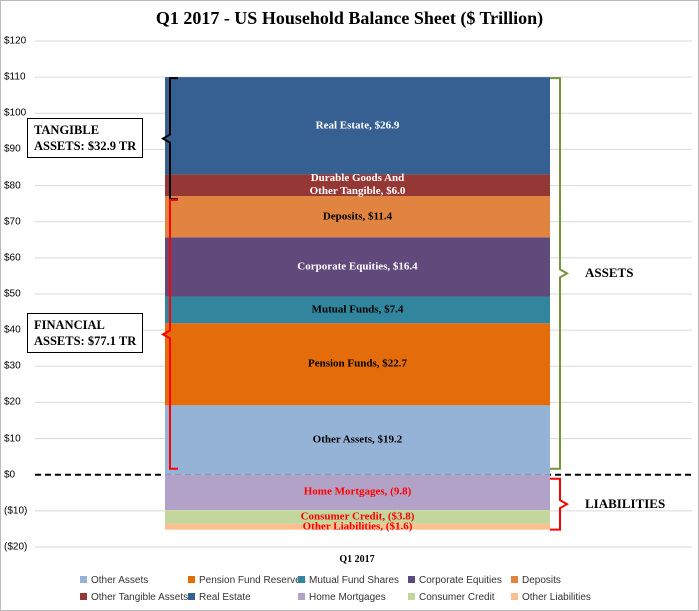 Image resolution: width=699 pixels, height=611 pixels. Describe the element at coordinates (625, 504) in the screenshot. I see `annotation-label: LIABILITIES` at that location.